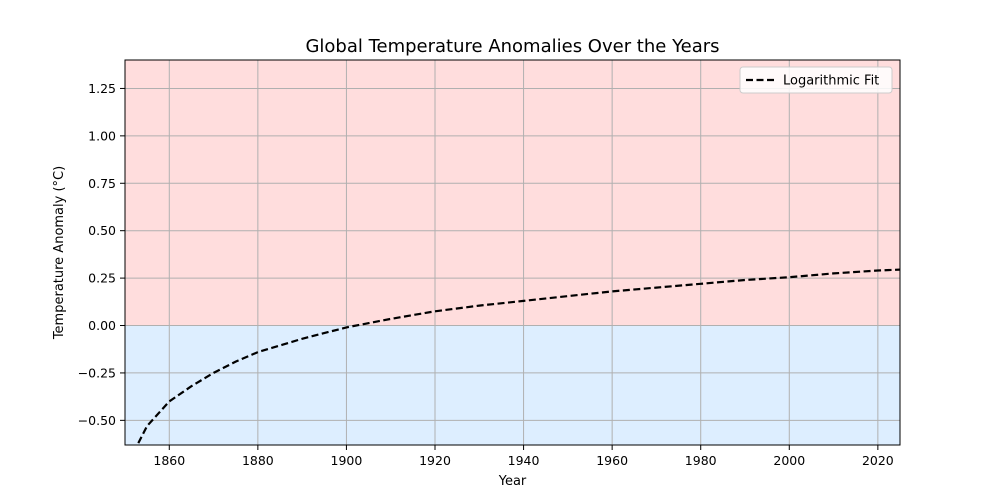 The image size is (1000, 500). What do you see at coordinates (102, 230) in the screenshot?
I see `y-tick-label-4: 0.50` at bounding box center [102, 230].